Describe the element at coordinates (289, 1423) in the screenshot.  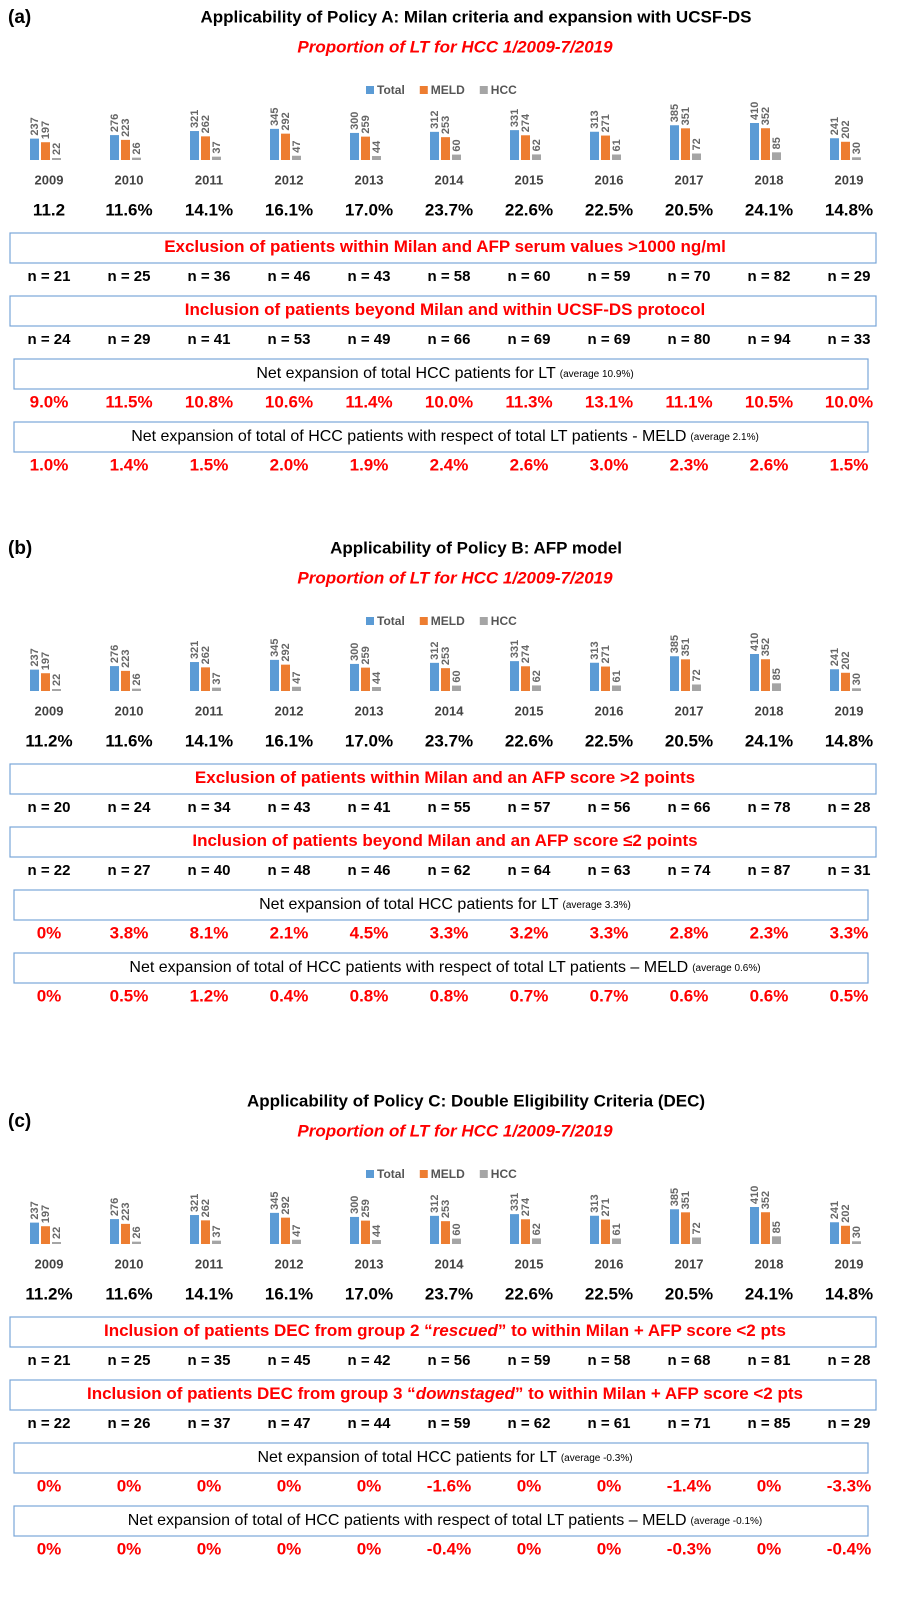
I see `row-value: n = 47` at that location.